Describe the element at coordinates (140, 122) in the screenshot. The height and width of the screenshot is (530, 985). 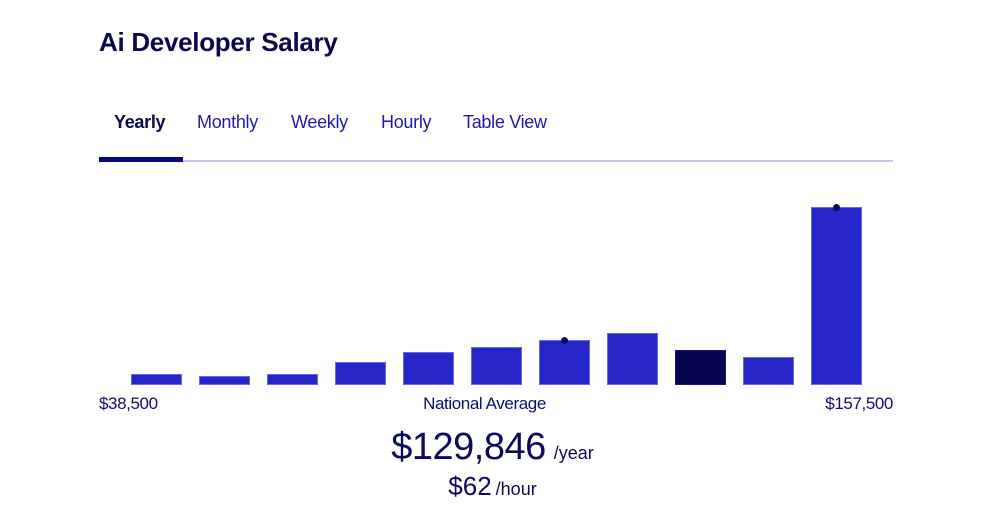
I see `tab-yearly: Yearly` at that location.